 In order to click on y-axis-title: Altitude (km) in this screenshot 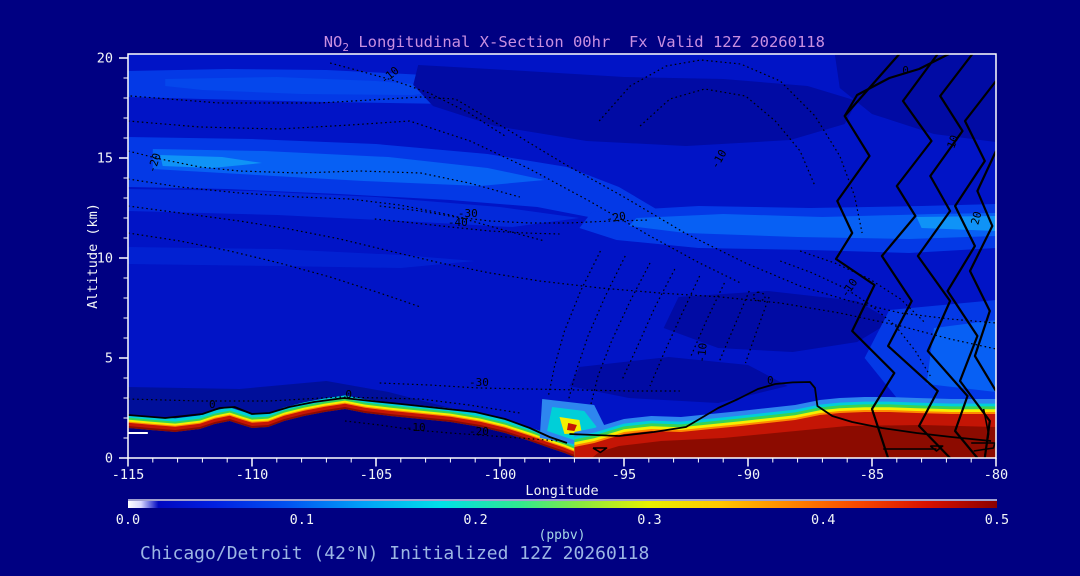, I will do `click(93, 256)`.